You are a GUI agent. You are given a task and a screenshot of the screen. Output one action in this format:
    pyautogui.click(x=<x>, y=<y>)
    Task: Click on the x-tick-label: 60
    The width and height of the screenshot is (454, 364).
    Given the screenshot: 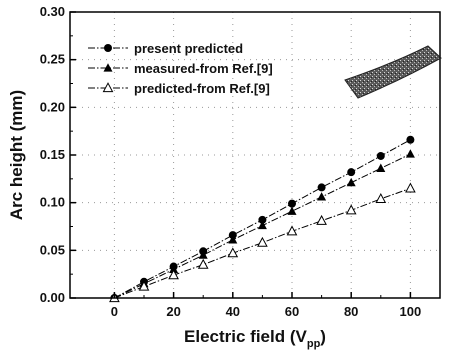 What is the action you would take?
    pyautogui.click(x=292, y=311)
    